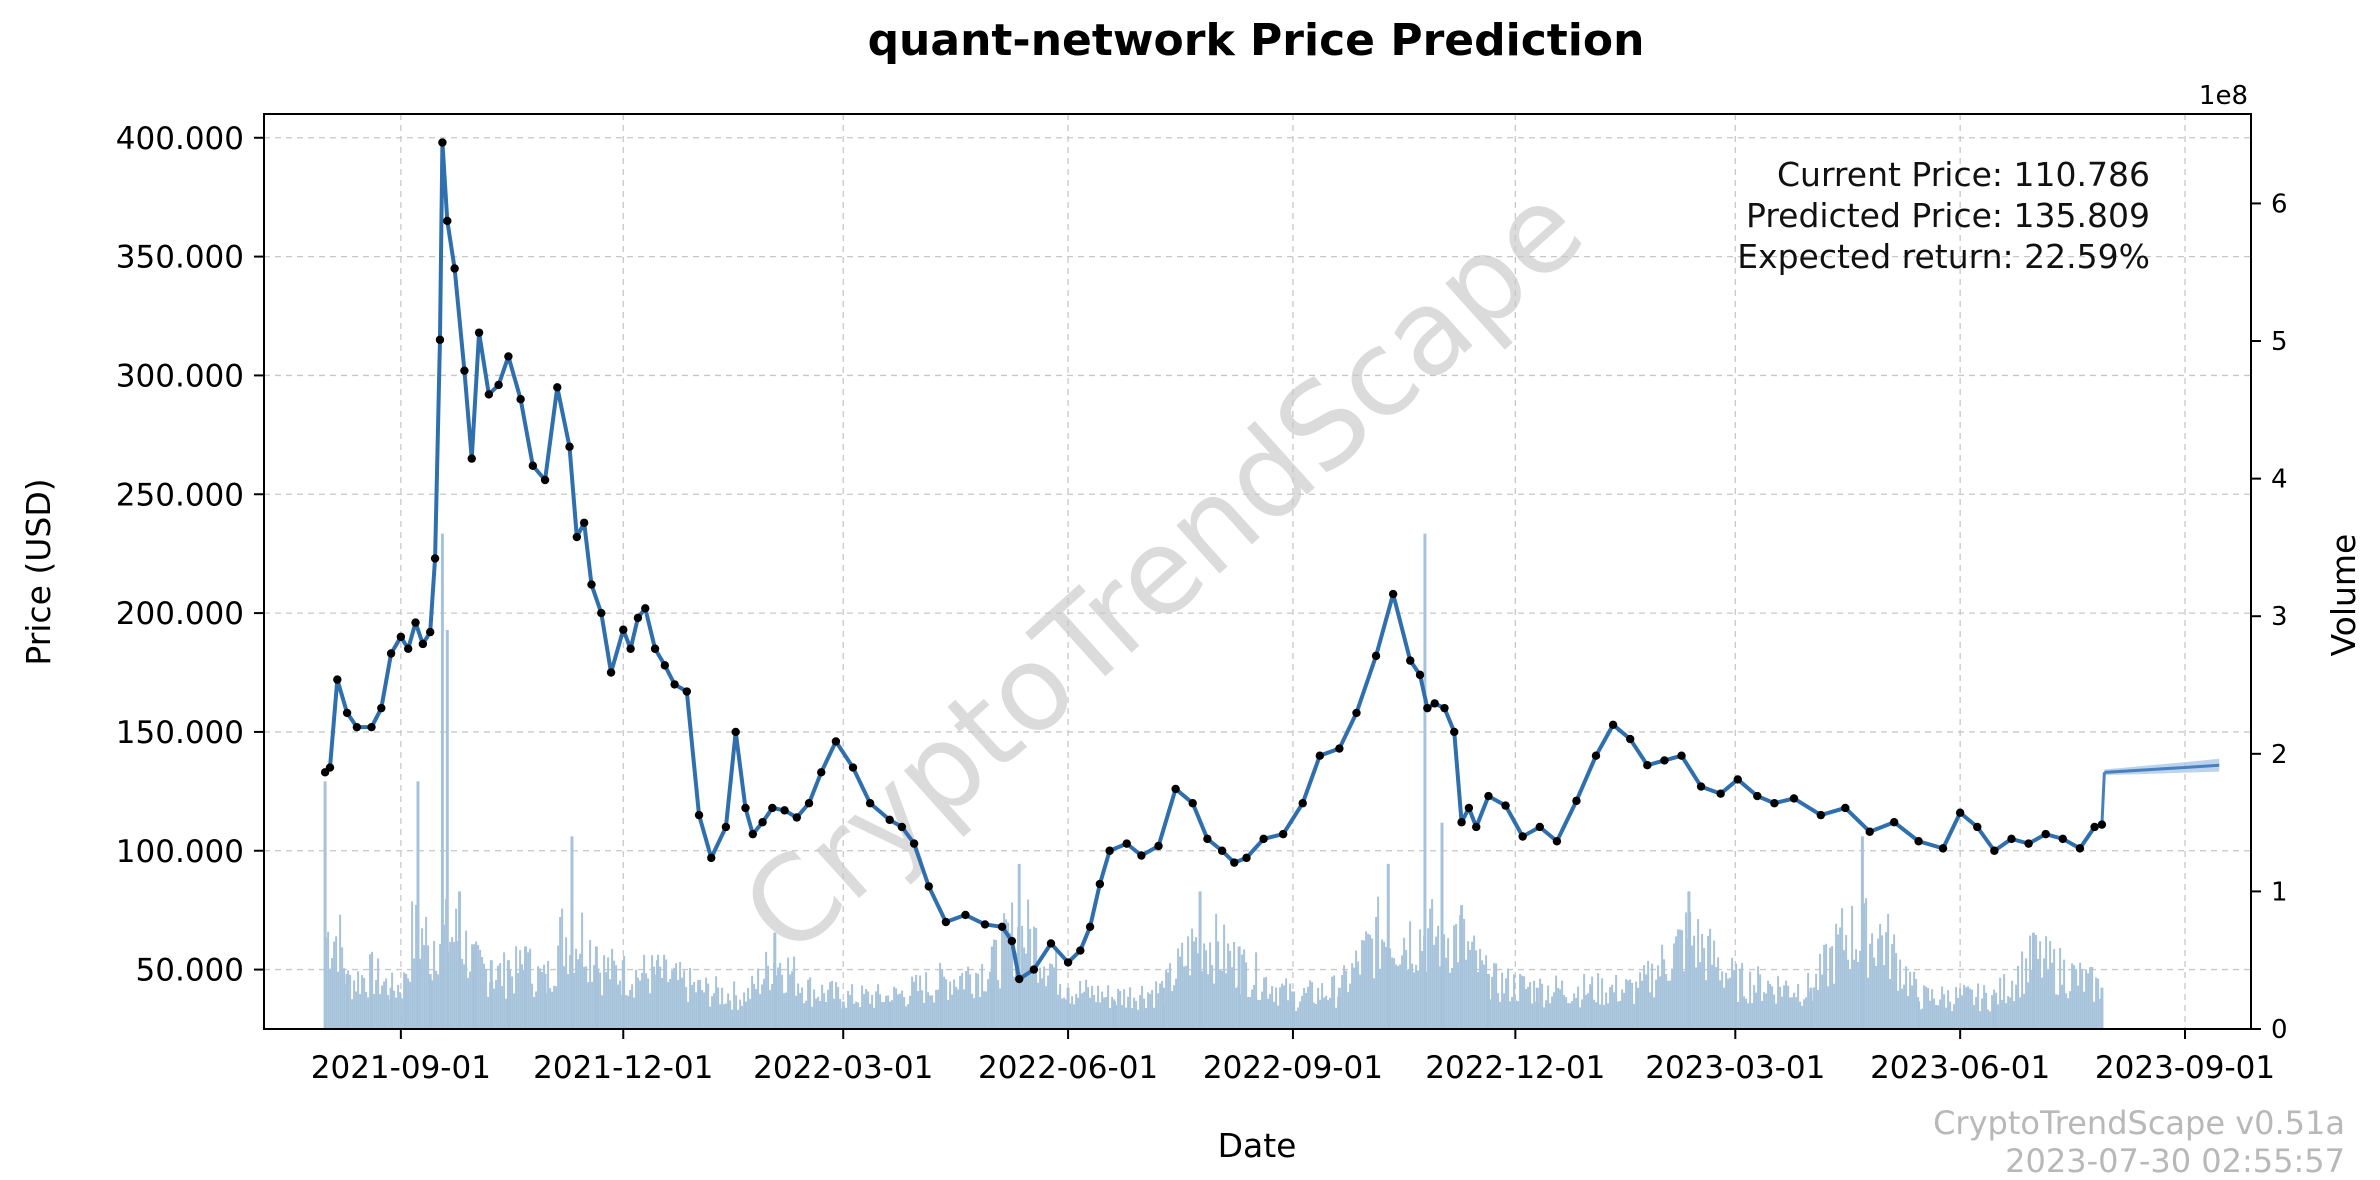 This screenshot has height=1180, width=2380. Describe the element at coordinates (1960, 1068) in the screenshot. I see `x-tick-label: 2023-06-01` at that location.